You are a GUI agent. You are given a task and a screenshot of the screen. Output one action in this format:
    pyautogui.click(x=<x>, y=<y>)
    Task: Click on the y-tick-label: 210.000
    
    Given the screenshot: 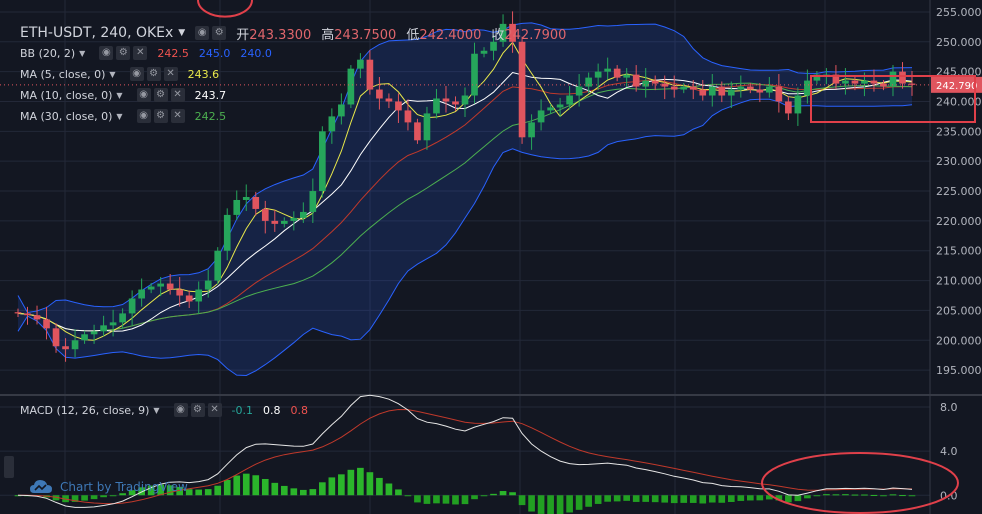 What is the action you would take?
    pyautogui.click(x=959, y=281)
    